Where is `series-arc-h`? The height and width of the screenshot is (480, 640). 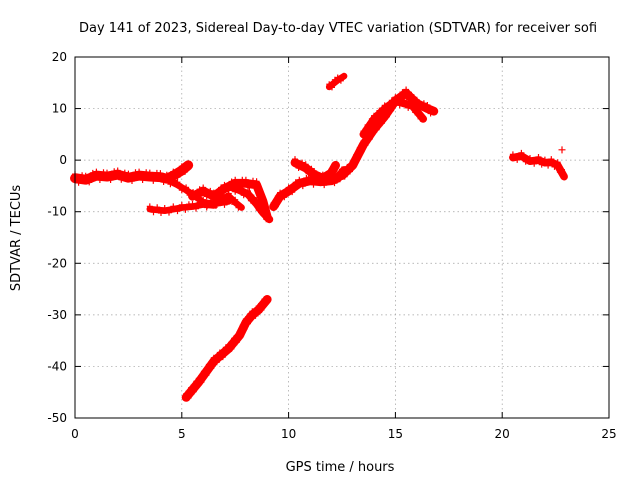
series-arc-h is located at coordinates (315, 169).